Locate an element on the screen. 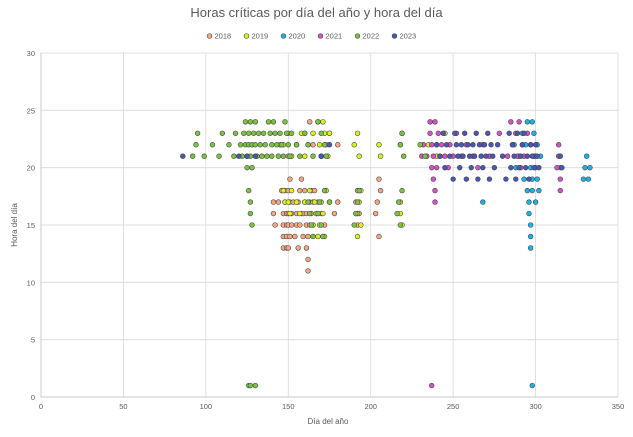 The image size is (633, 437). x-tick-label: 150 is located at coordinates (288, 406).